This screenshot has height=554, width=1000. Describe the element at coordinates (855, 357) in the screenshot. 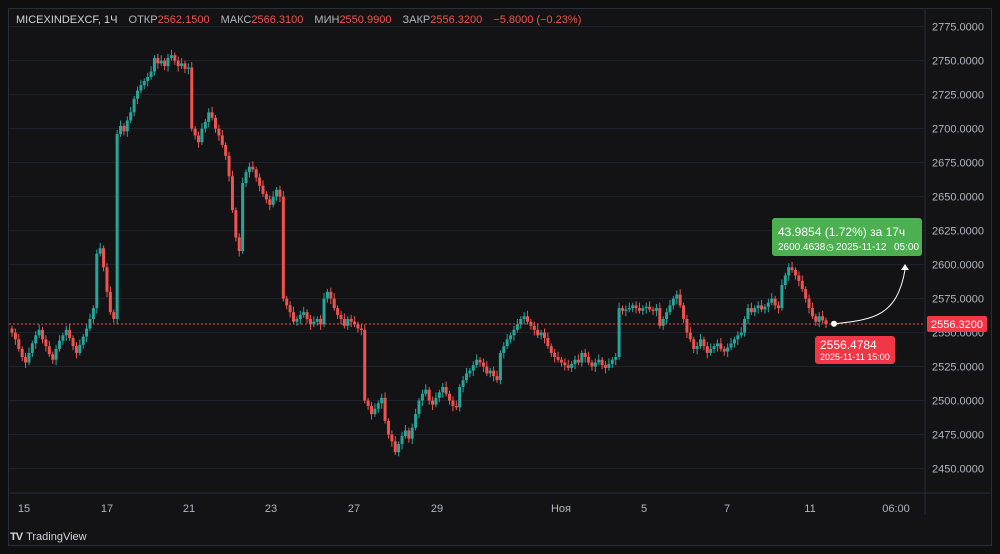

I see `projection-from-date: 2025-11-11 15:00` at that location.